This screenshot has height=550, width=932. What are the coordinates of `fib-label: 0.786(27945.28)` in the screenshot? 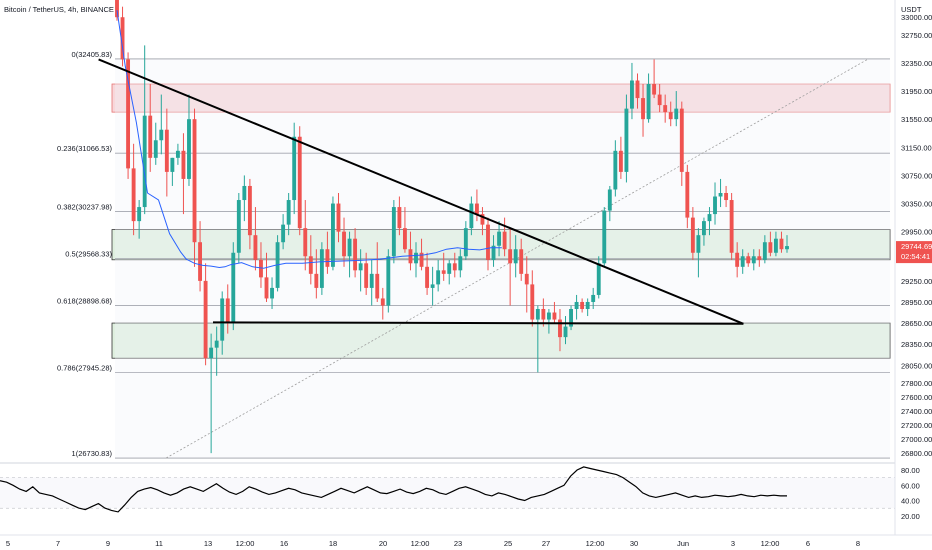 It's located at (85, 368).